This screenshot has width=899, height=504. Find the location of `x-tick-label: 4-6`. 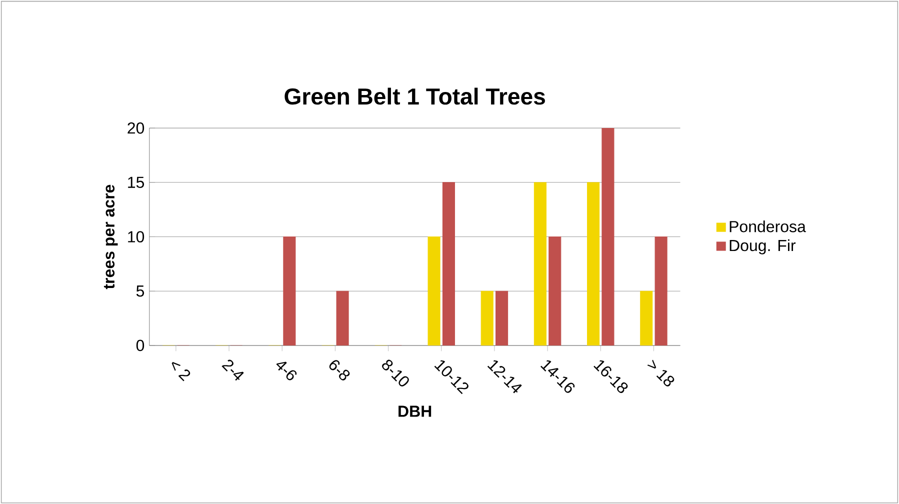

x-tick-label: 4-6 is located at coordinates (286, 371).